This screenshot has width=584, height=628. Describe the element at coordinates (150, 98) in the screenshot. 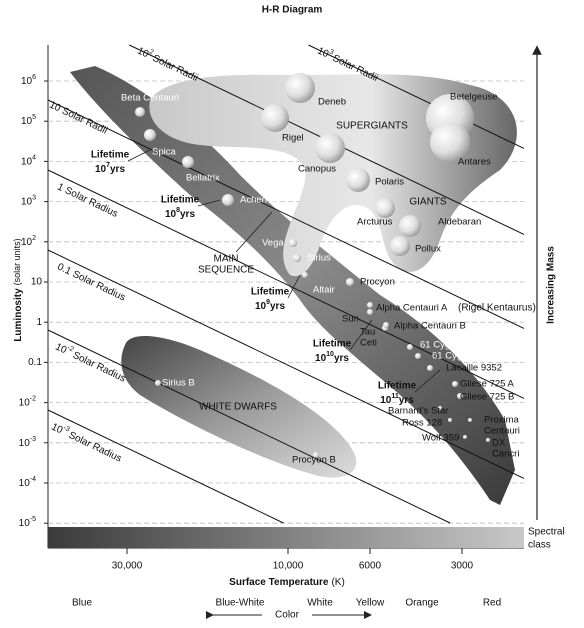

I see `star-label: Beta Centauri` at that location.